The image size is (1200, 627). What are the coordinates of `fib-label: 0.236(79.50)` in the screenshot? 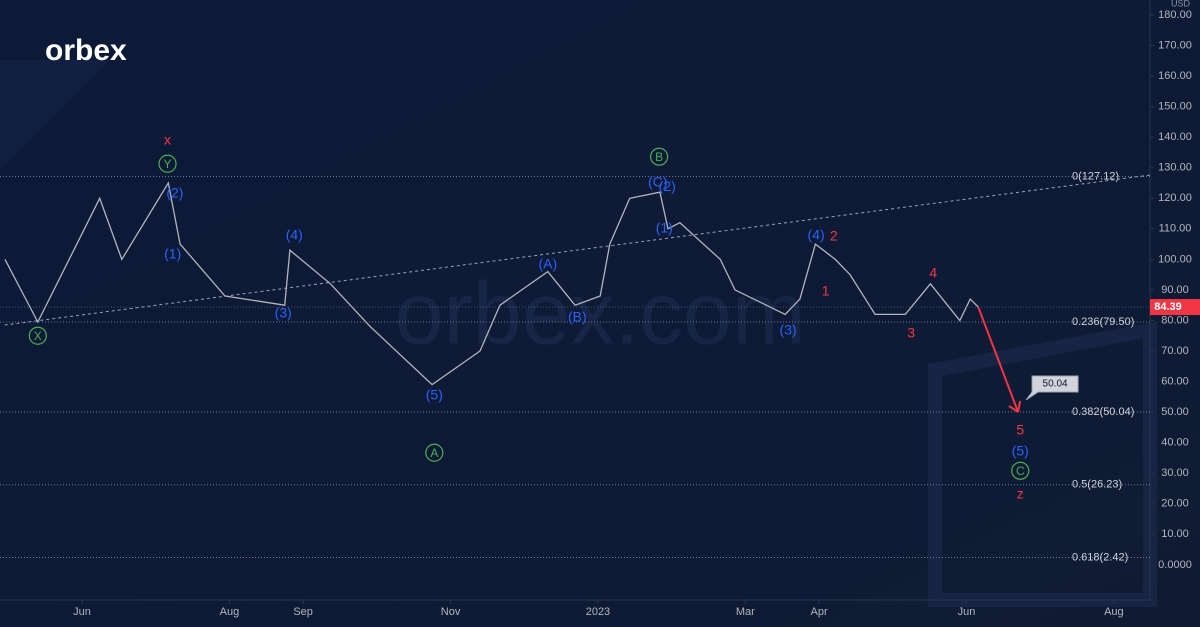 It's located at (1103, 322).